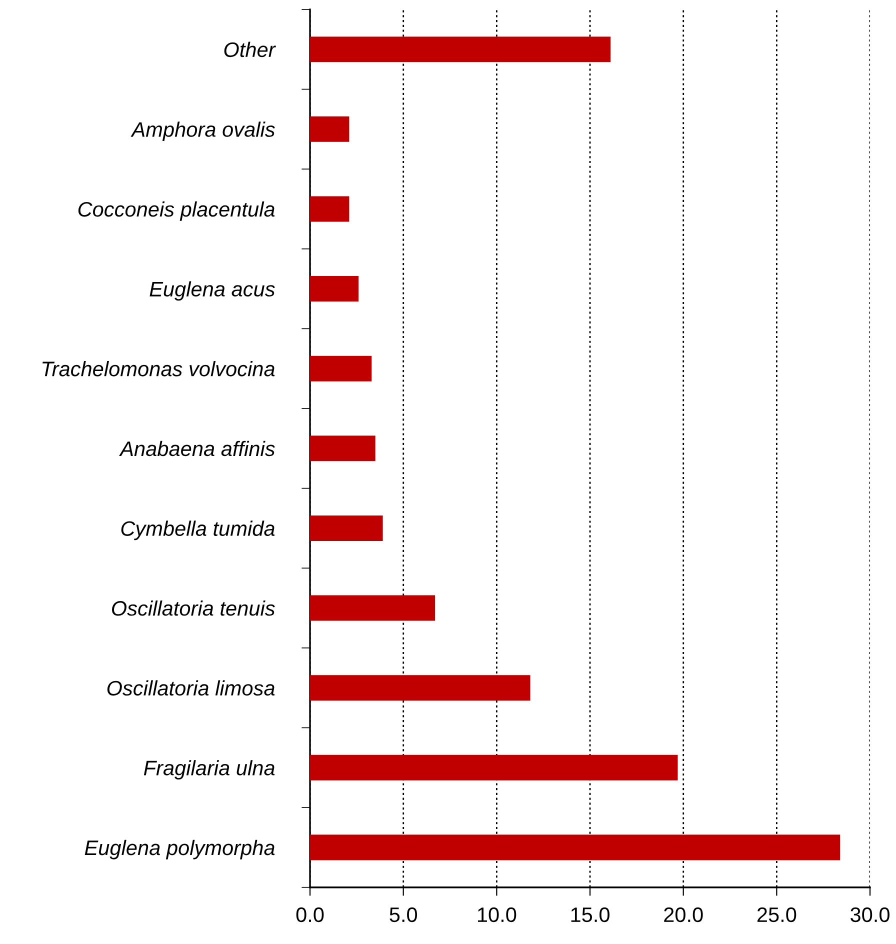 The image size is (896, 944). Describe the element at coordinates (209, 770) in the screenshot. I see `y-tick-label: Fragilaria ulna` at that location.